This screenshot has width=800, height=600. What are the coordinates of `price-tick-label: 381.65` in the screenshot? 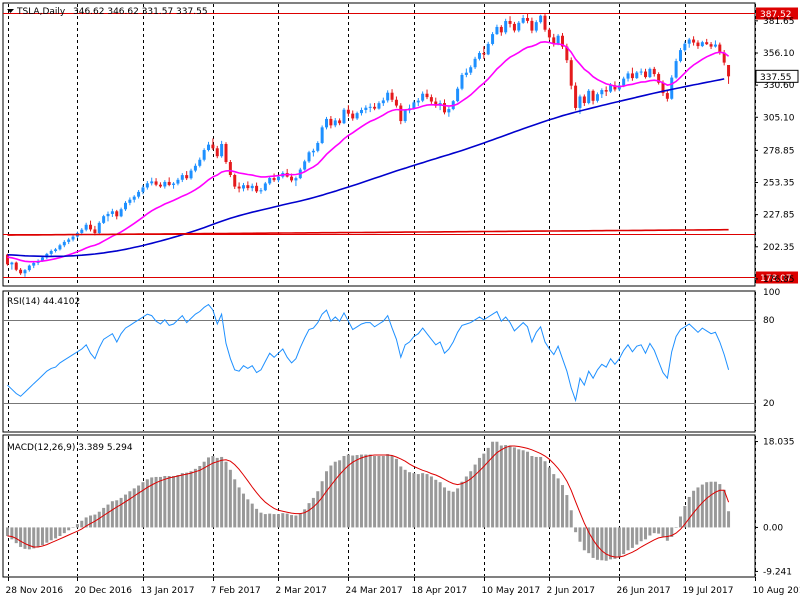 It's located at (779, 22).